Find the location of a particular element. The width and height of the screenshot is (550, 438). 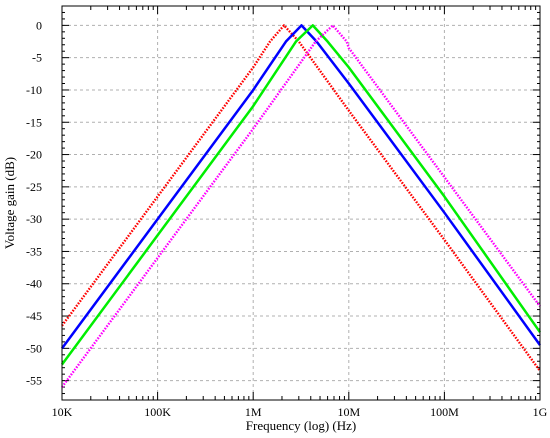

y-tick-label: -20 is located at coordinates (34, 155).